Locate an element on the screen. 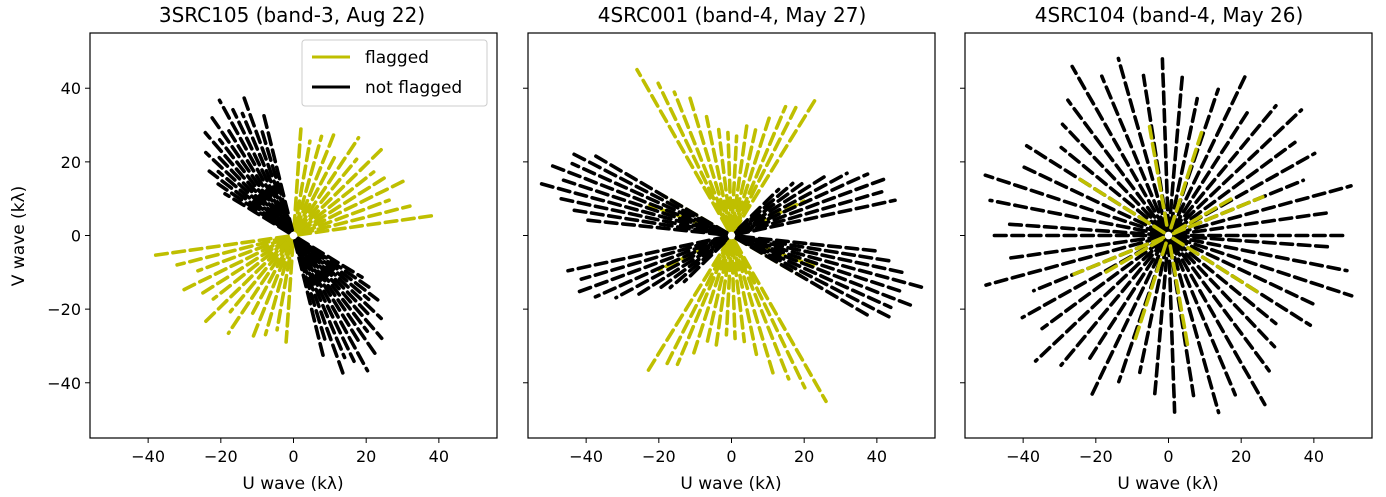 This screenshot has height=497, width=1386. panel-1-xlabel: U wave (kλ) is located at coordinates (292, 484).